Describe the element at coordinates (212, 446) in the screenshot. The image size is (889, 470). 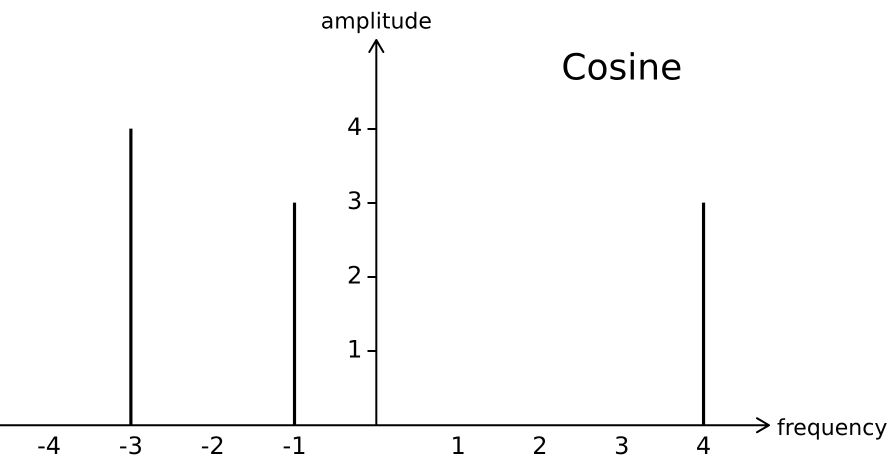
I see `x-tick-label: -2` at that location.